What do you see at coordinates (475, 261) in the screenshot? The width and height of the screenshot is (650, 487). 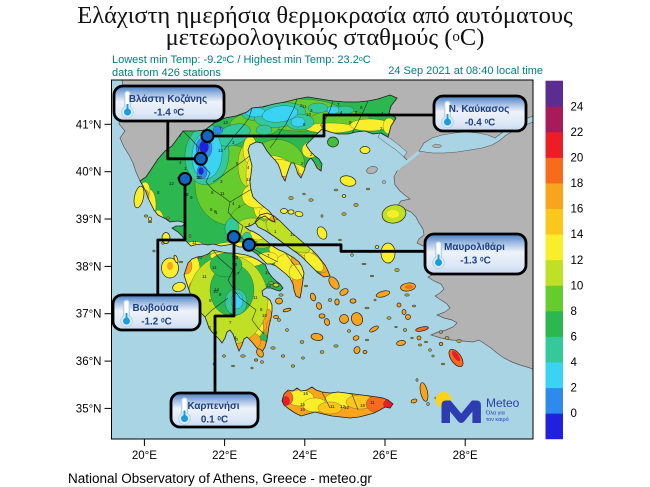 I see `svg-text: -1.3 0C` at bounding box center [475, 261].